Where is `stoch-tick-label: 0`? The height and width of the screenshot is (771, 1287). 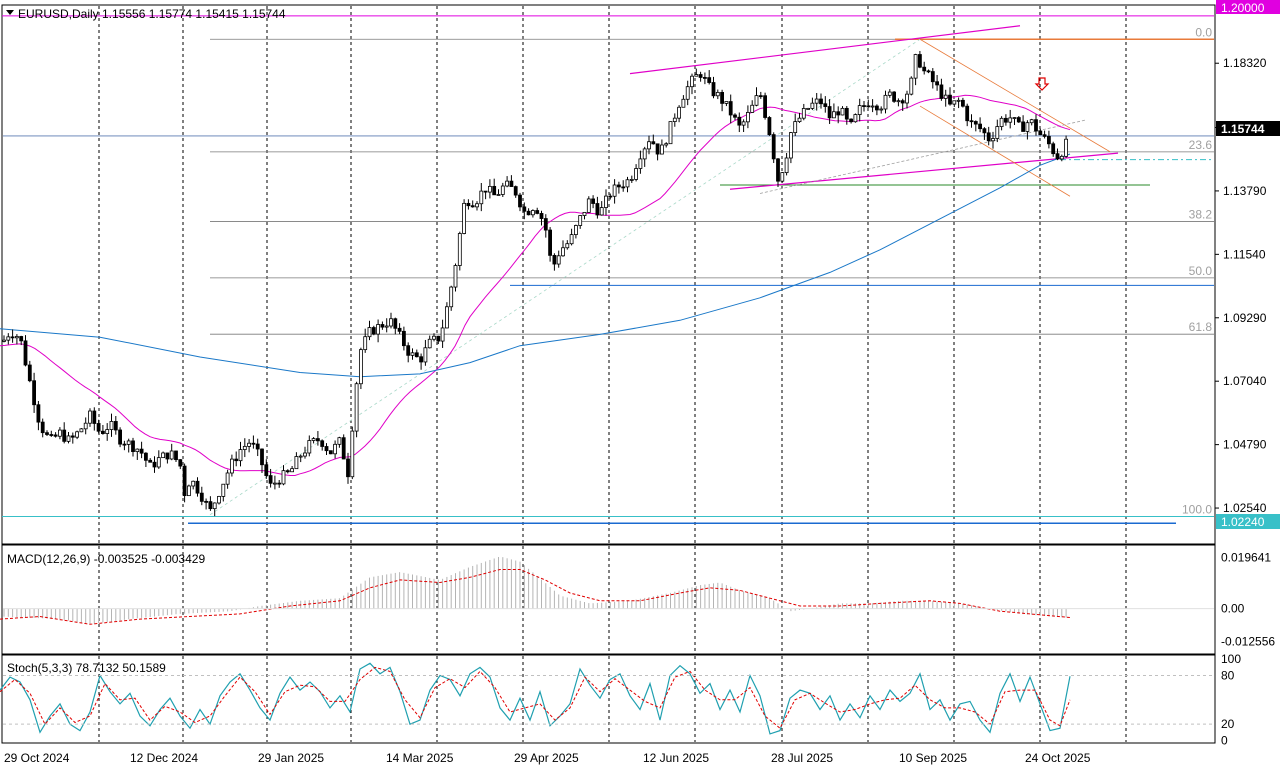 stoch-tick-label: 0 is located at coordinates (1224, 740).